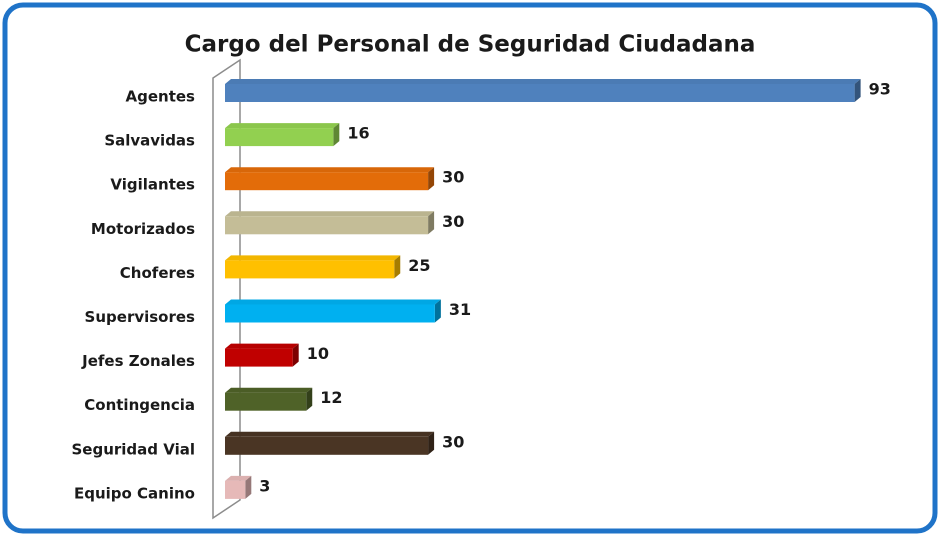  What do you see at coordinates (161, 97) in the screenshot?
I see `category-label: Agentes` at bounding box center [161, 97].